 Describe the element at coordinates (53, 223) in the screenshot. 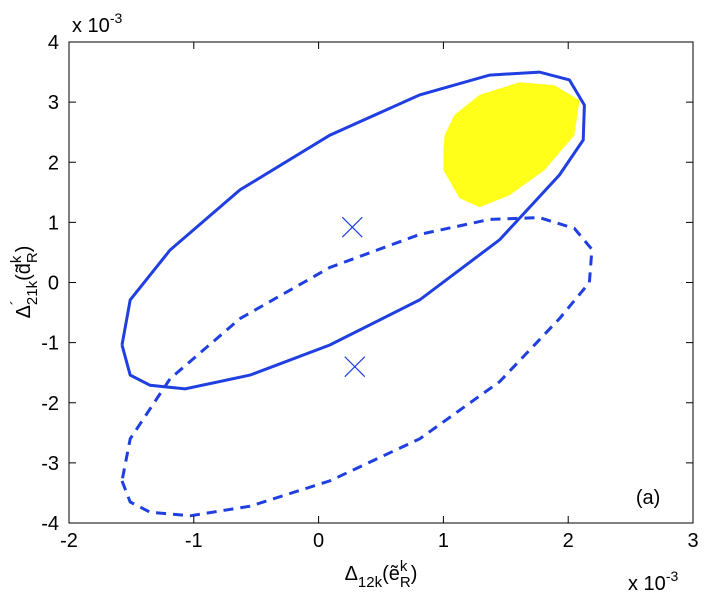

I see `y-tick-label: 1` at that location.